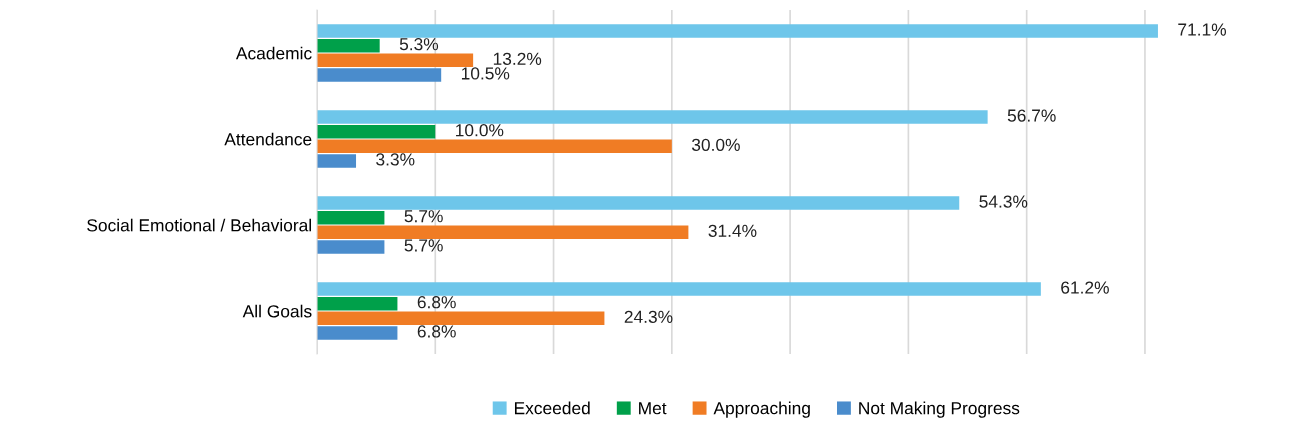 This screenshot has width=1304, height=424. I want to click on y-tick-label: Social Emotional / Behavioral, so click(199, 225).